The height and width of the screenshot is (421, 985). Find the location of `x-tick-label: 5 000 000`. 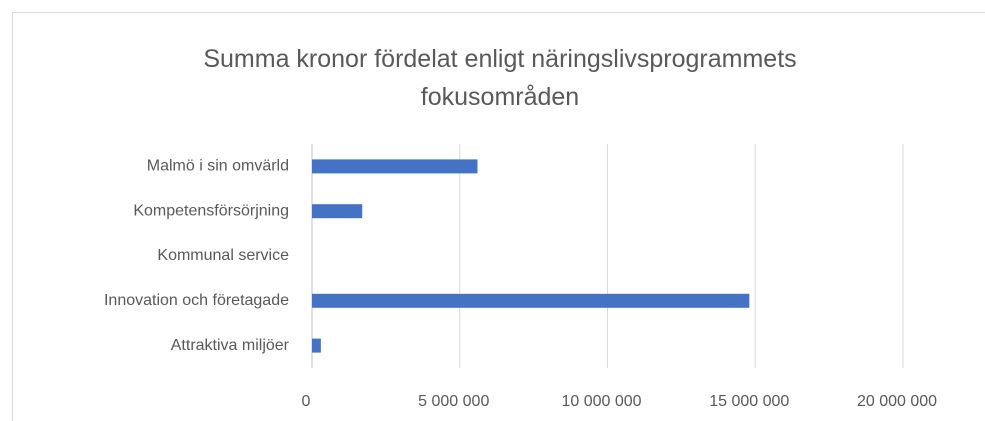

x-tick-label: 5 000 000 is located at coordinates (453, 401).